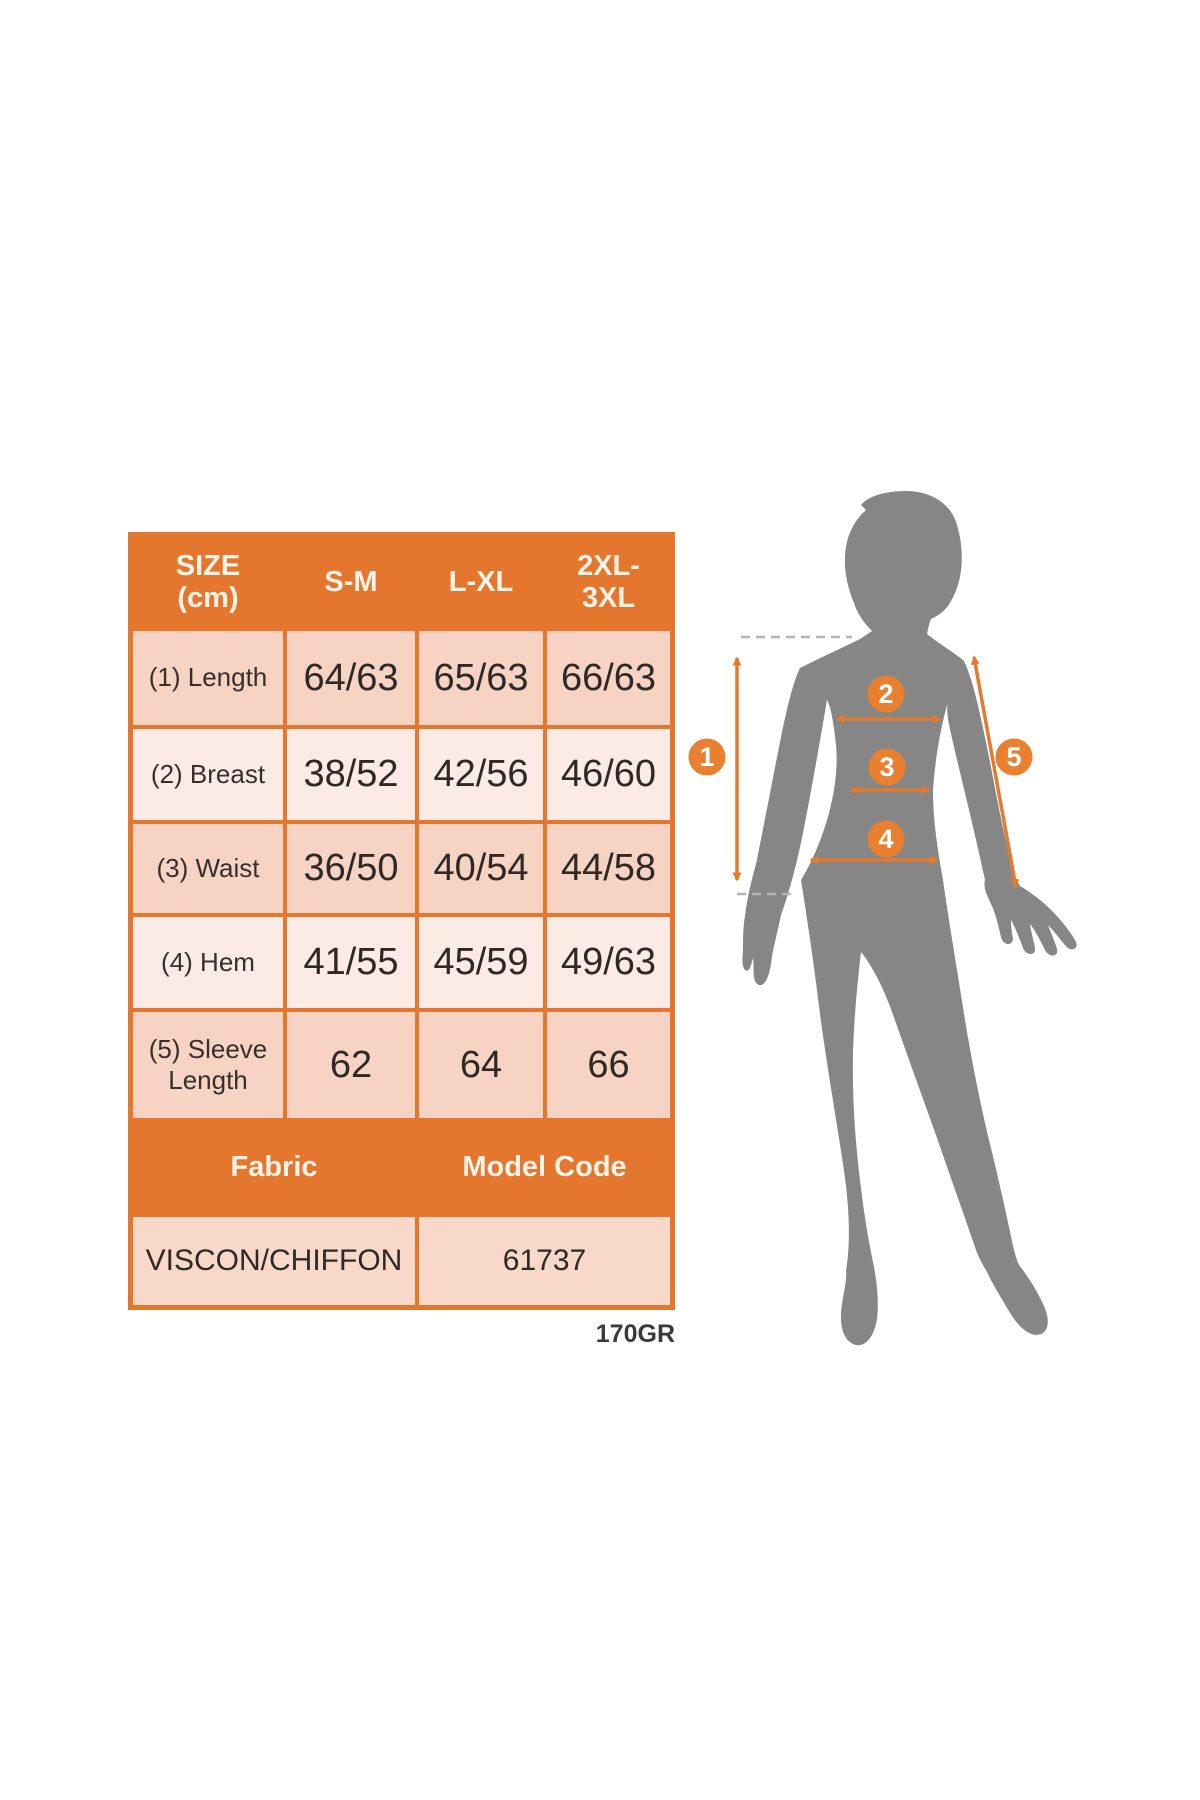 The width and height of the screenshot is (1200, 1800). What do you see at coordinates (351, 678) in the screenshot?
I see `cell-length-s-m: 64/63` at bounding box center [351, 678].